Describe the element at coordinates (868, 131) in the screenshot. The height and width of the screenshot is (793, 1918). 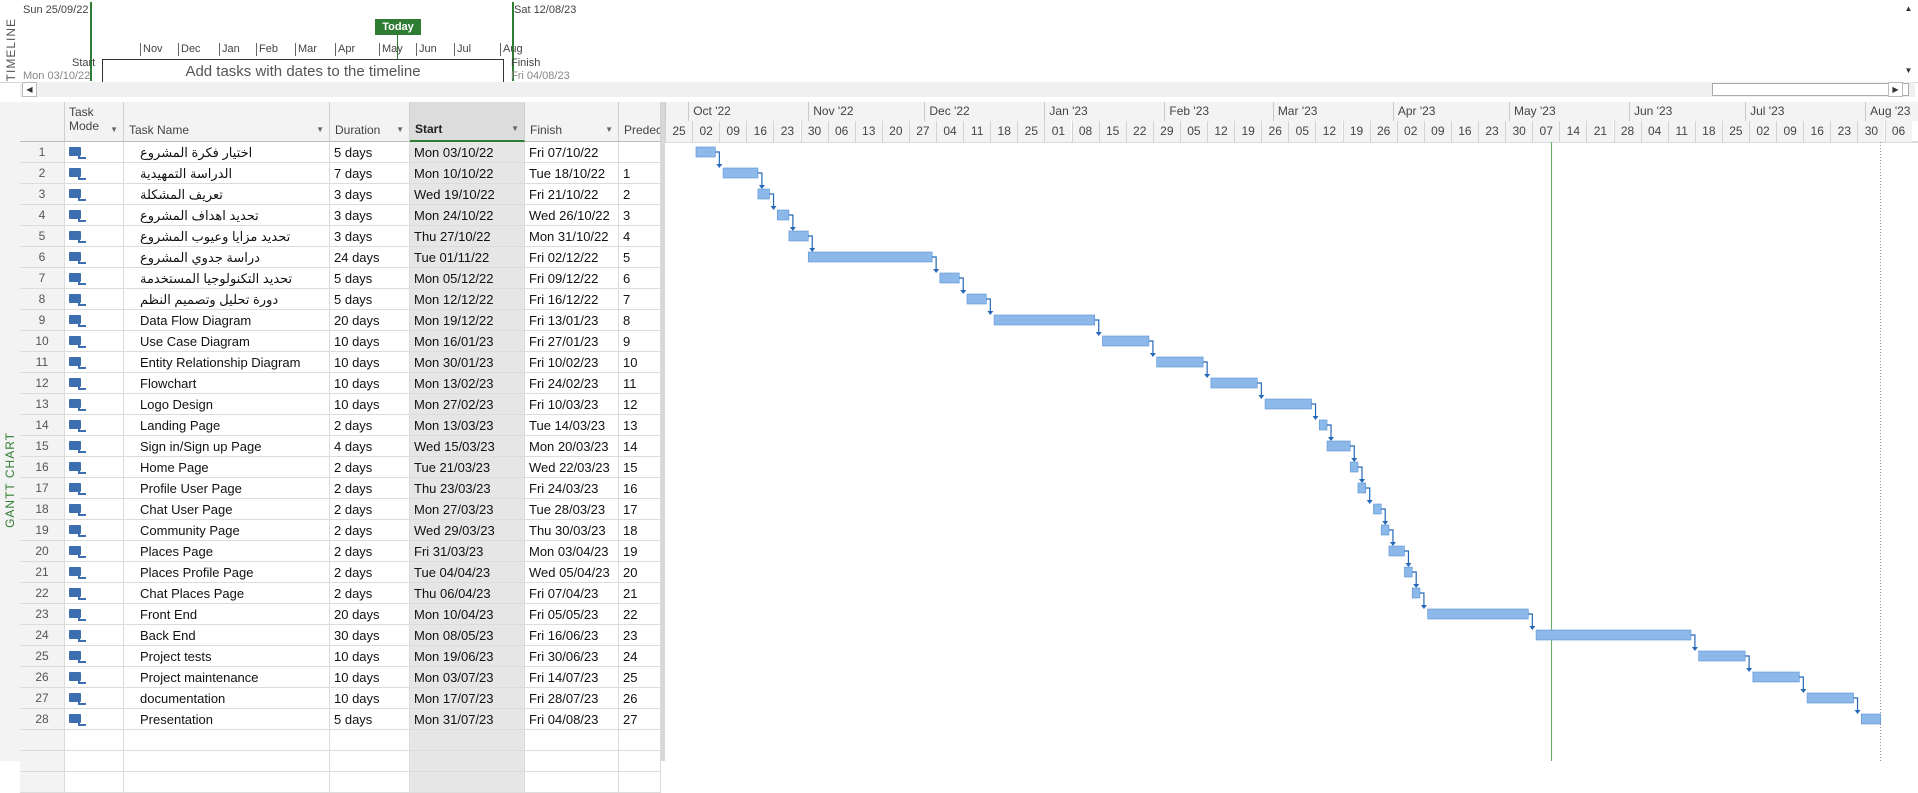
I see `timescale-week-label: 13` at that location.